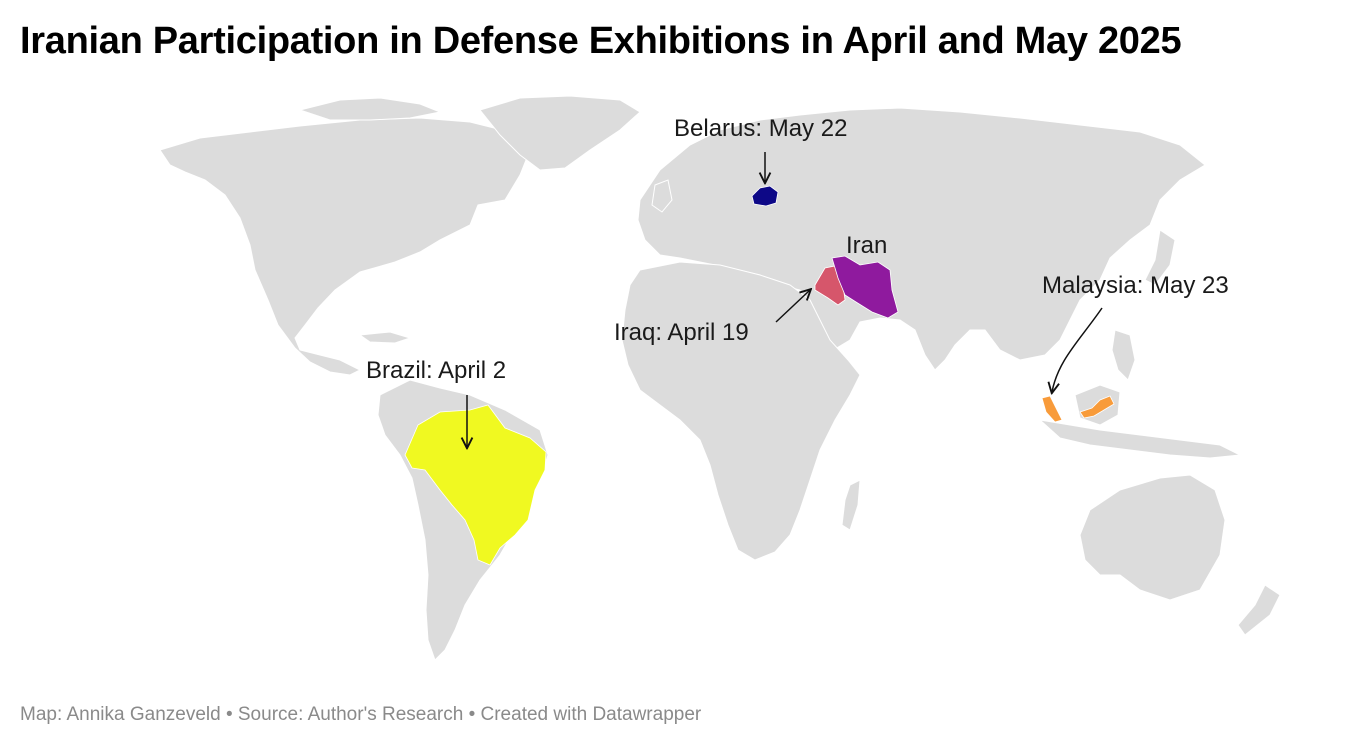 Image resolution: width=1354 pixels, height=748 pixels. I want to click on belarus-region, so click(765, 196).